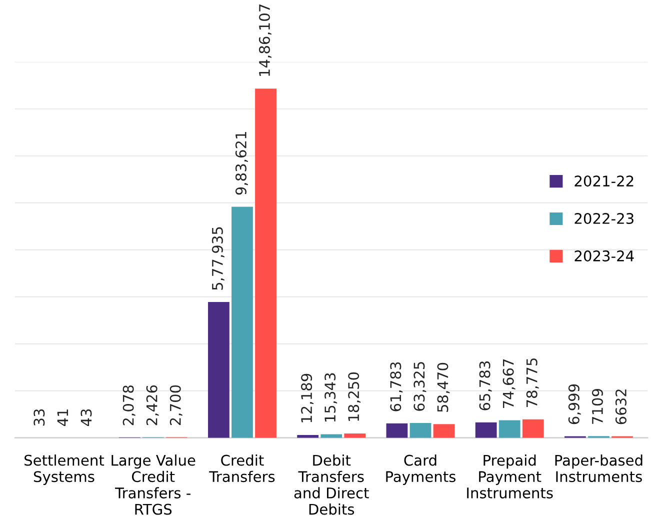 The image size is (651, 520). I want to click on x-tick-label: Prepaid Payment Instruments, so click(510, 476).